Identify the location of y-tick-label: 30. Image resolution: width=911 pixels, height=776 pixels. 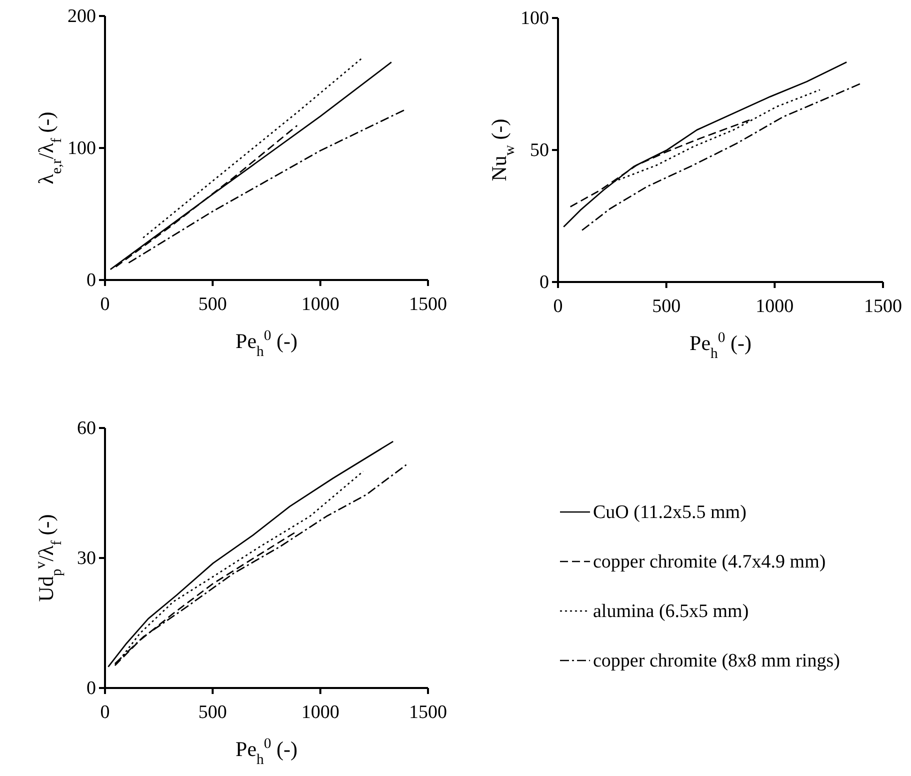
(86, 559).